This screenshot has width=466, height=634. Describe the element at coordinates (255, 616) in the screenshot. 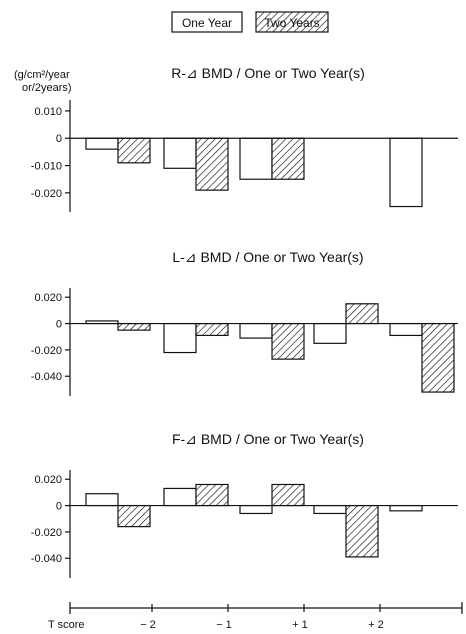

I see `t-score-axis: T score − 2 − 1 + 1 + 2` at that location.